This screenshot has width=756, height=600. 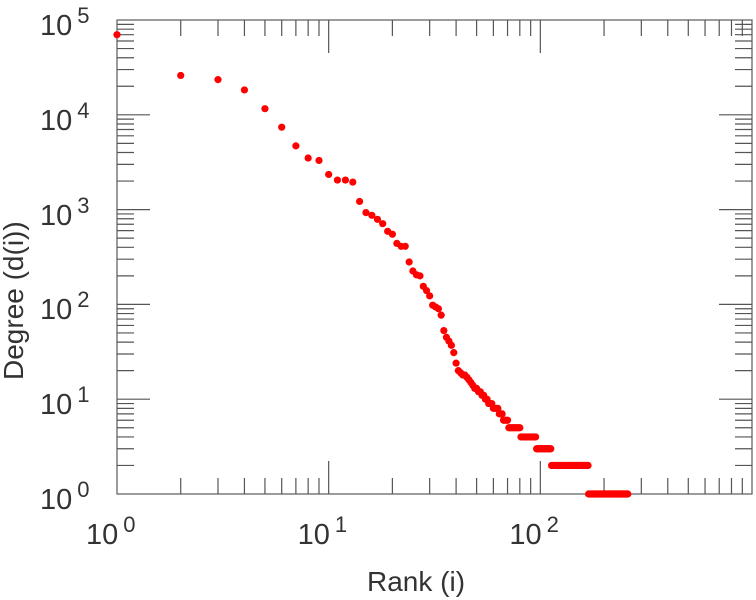 What do you see at coordinates (14, 300) in the screenshot?
I see `y-axis-label: Degree (d(i))` at bounding box center [14, 300].